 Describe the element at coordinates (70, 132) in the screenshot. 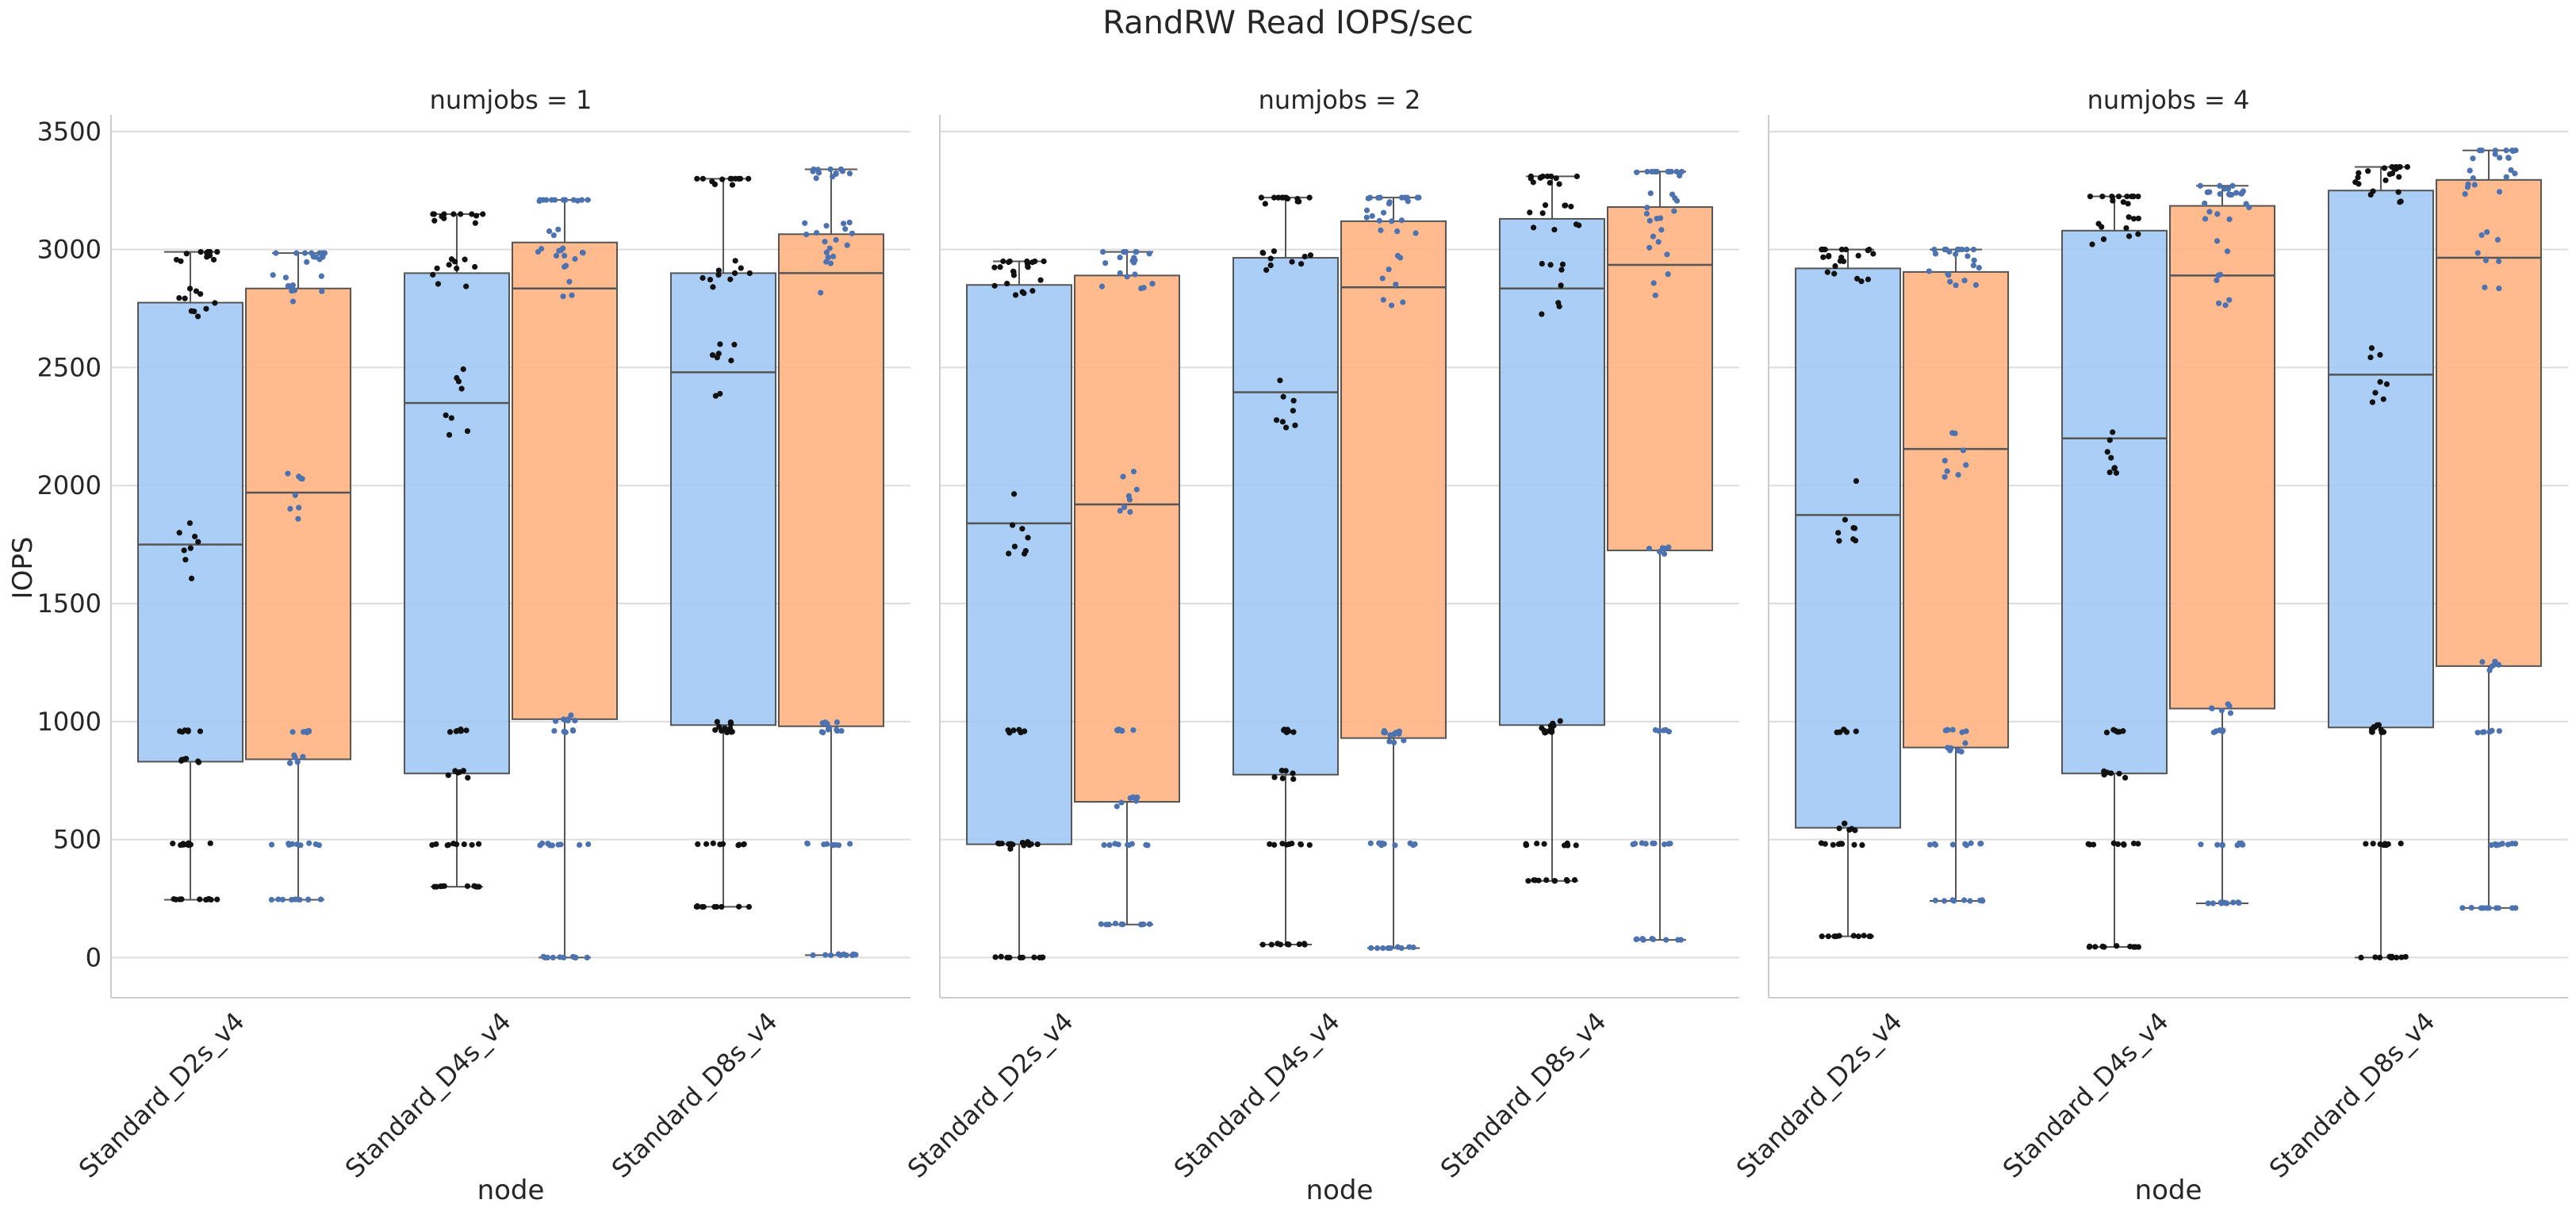

I see `y-tick-label: 3500` at that location.